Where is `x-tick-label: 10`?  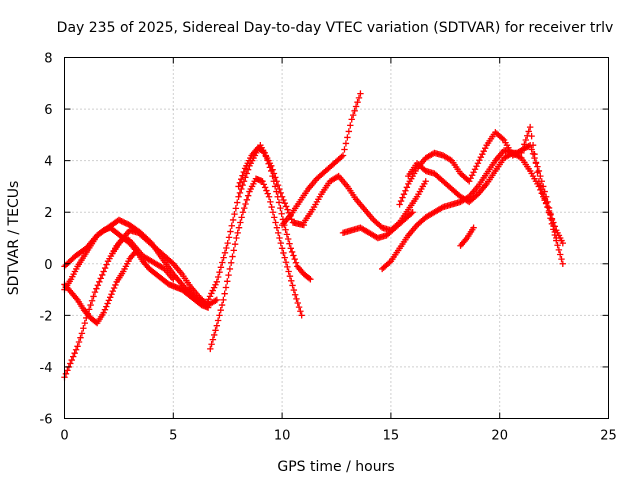
x-tick-label: 10 is located at coordinates (282, 436).